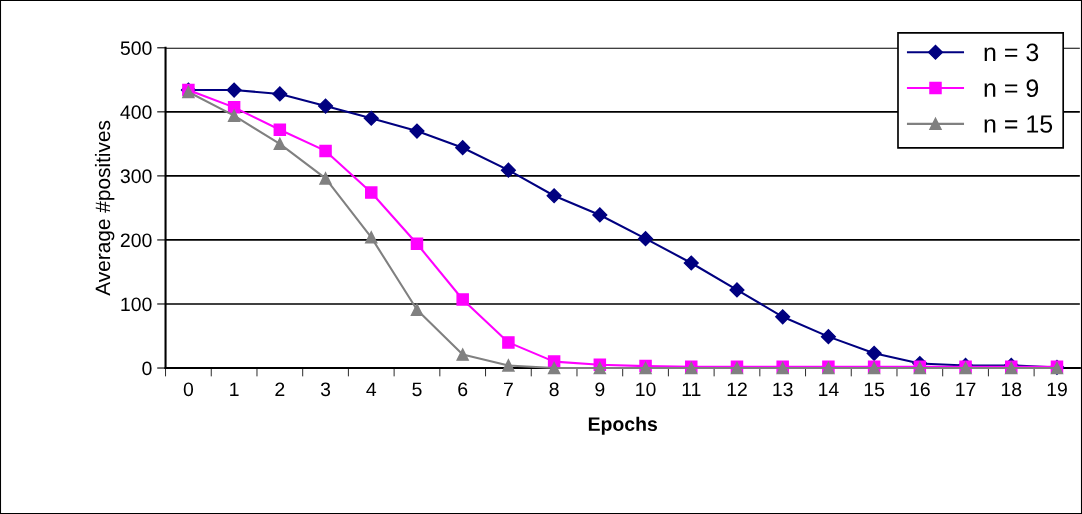 This screenshot has width=1082, height=514. What do you see at coordinates (1057, 389) in the screenshot?
I see `x-tick-label: 19` at bounding box center [1057, 389].